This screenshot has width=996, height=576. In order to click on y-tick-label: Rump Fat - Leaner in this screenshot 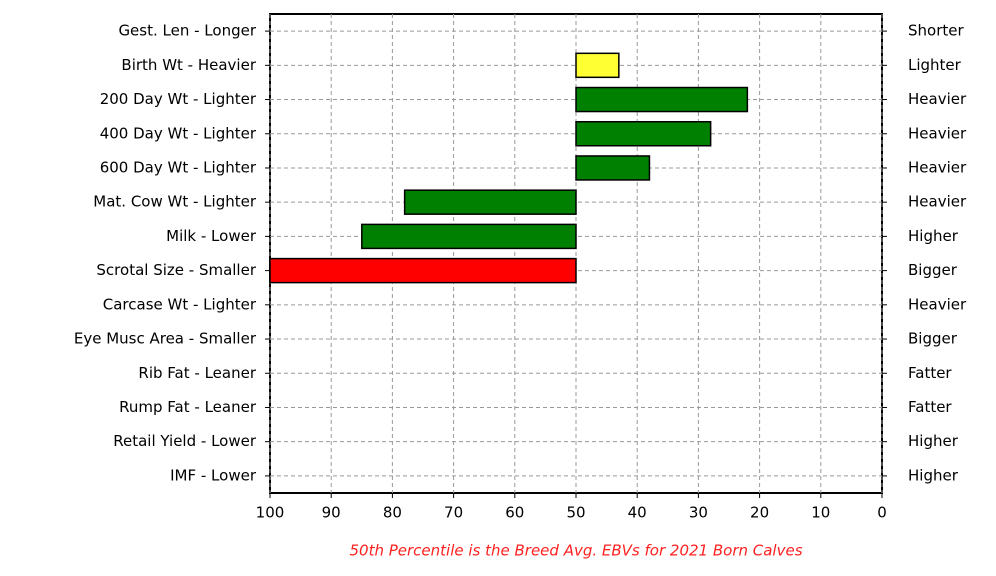, I will do `click(188, 407)`.